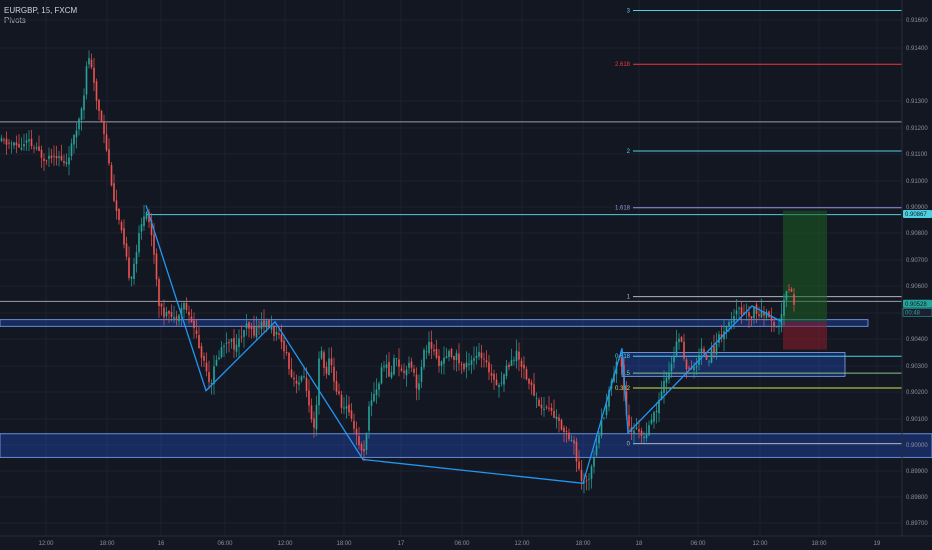  I want to click on zone-rect, so click(434, 323).